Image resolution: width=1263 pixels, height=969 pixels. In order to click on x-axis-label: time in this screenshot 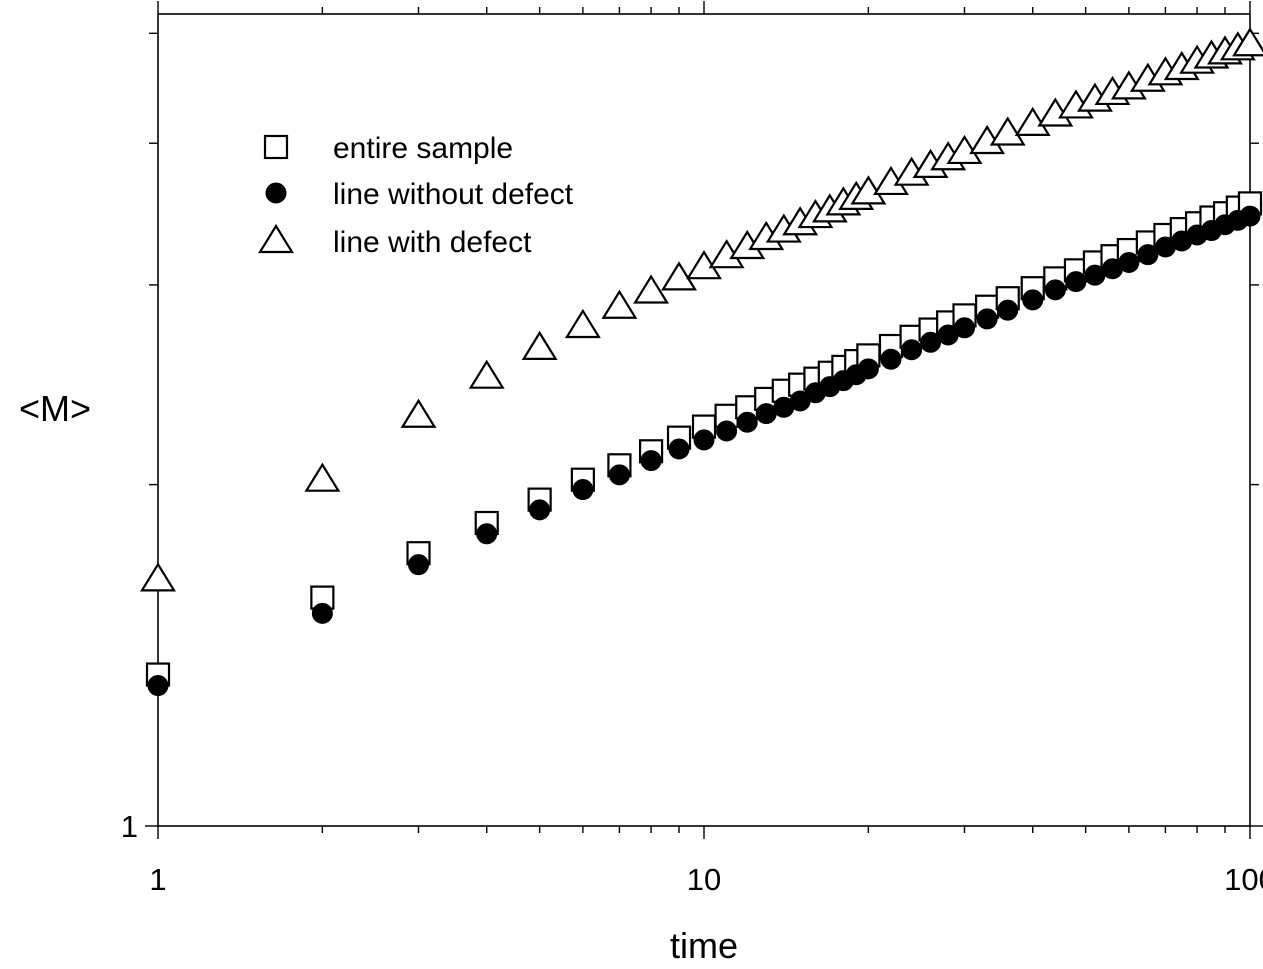, I will do `click(704, 945)`.